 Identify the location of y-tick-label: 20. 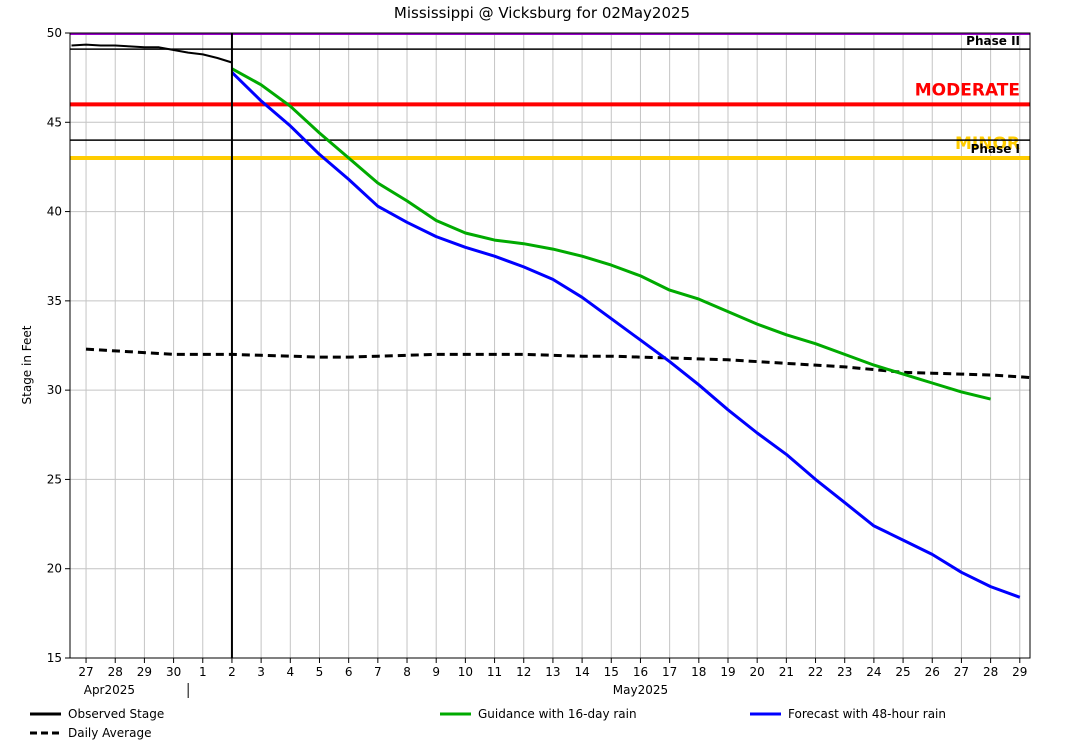
(54, 569).